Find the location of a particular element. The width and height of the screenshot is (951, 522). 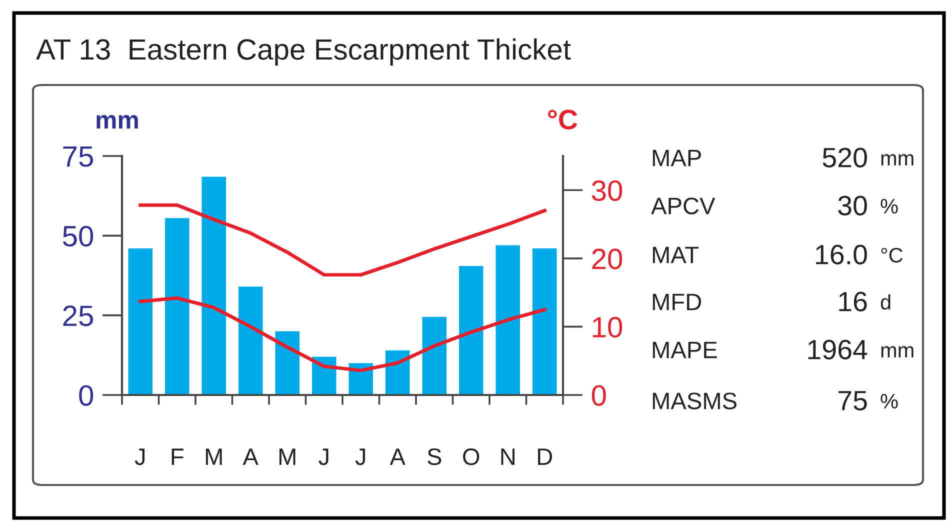

text: MASMS is located at coordinates (694, 401).